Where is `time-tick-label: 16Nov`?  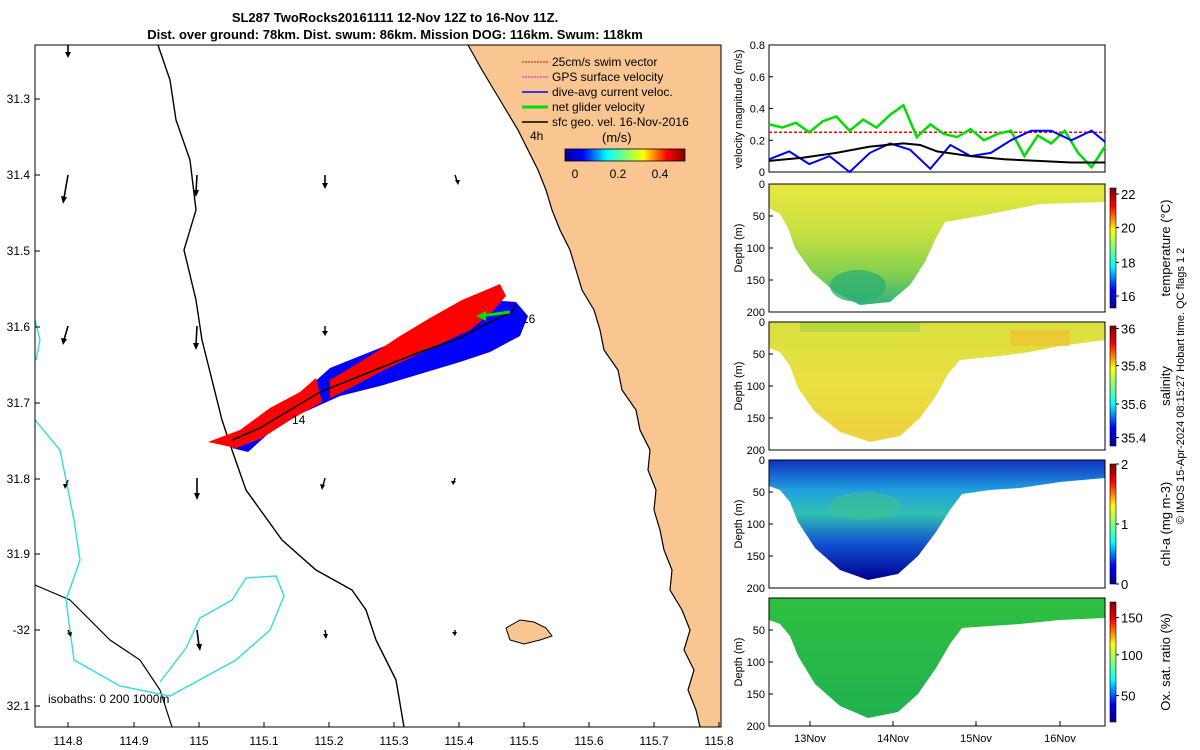 time-tick-label: 16Nov is located at coordinates (1060, 739).